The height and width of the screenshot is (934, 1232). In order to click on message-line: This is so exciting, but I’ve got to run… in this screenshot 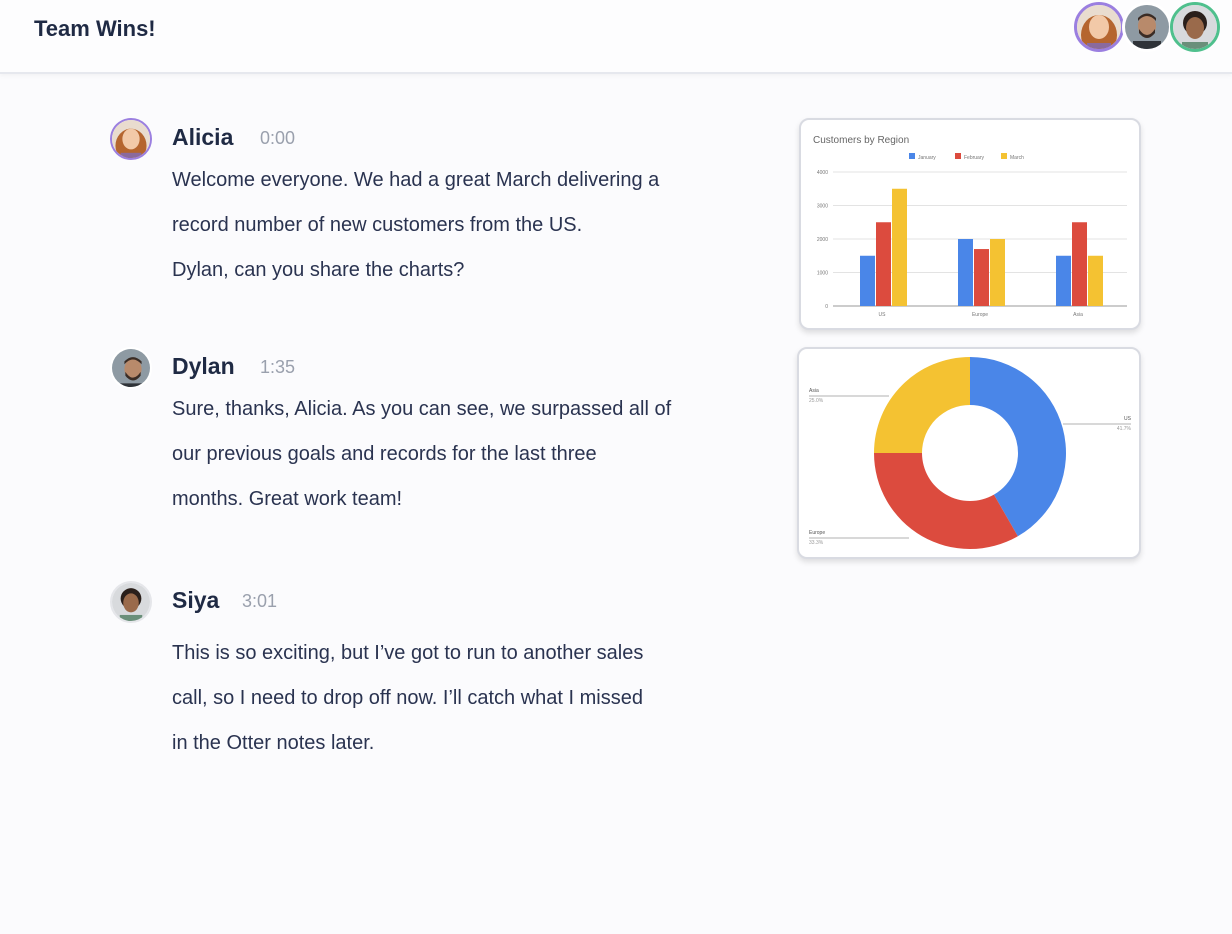, I will do `click(408, 653)`.